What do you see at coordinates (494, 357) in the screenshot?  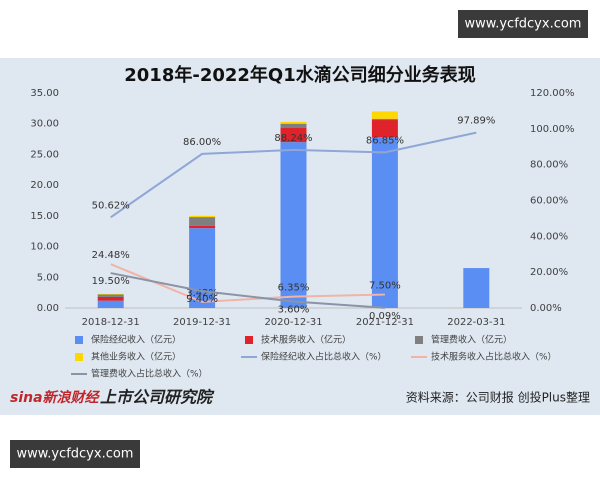 I see `legend-label: 技术服务收入占比总收入（%）` at bounding box center [494, 357].